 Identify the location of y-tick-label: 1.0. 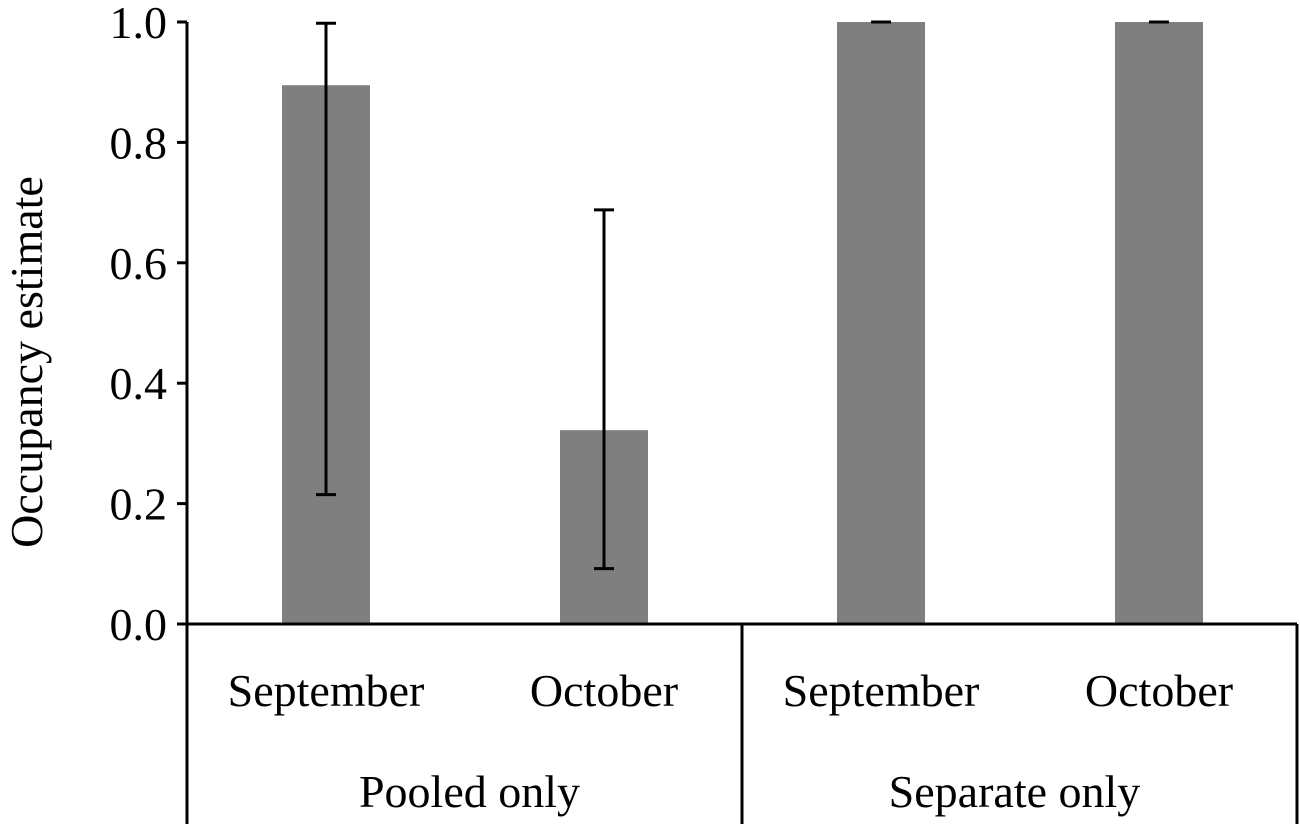
(139, 24).